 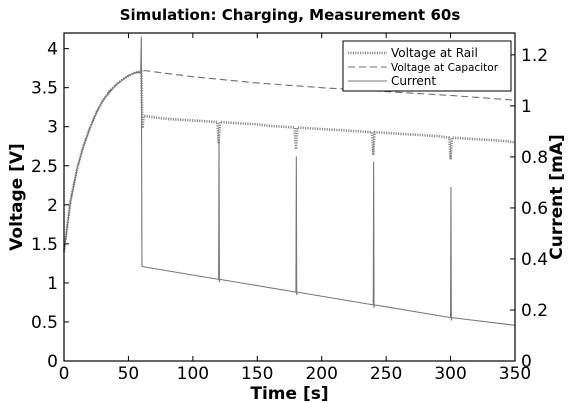 I want to click on y-axis-title: Voltage [V], so click(x=17, y=197).